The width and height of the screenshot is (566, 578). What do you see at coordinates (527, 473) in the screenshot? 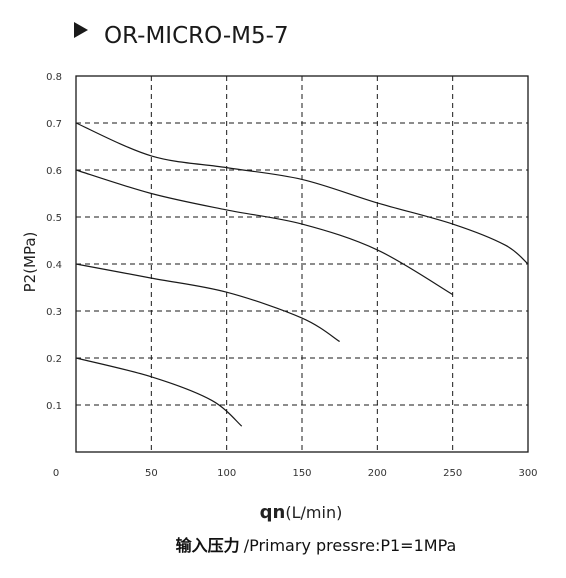
I see `x-tick-label: 300` at bounding box center [527, 473].